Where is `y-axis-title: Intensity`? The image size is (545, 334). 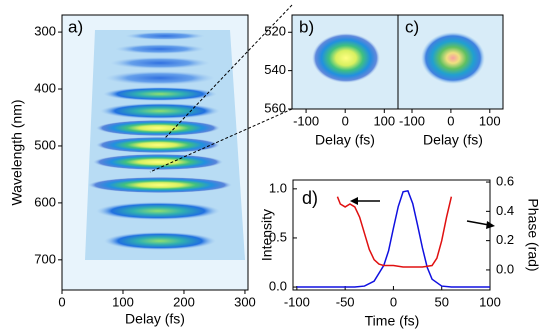
y-axis-title: Intensity is located at coordinates (267, 235).